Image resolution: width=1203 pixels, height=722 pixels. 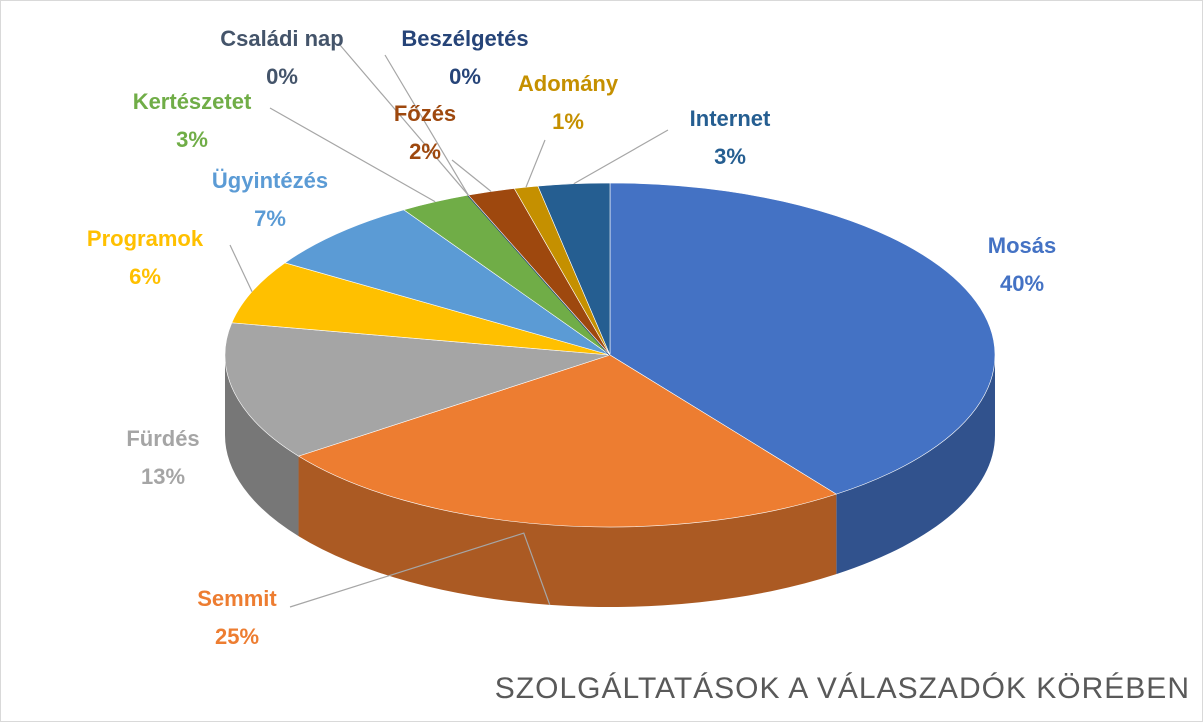 What do you see at coordinates (425, 151) in the screenshot?
I see `value-label: 2%` at bounding box center [425, 151].